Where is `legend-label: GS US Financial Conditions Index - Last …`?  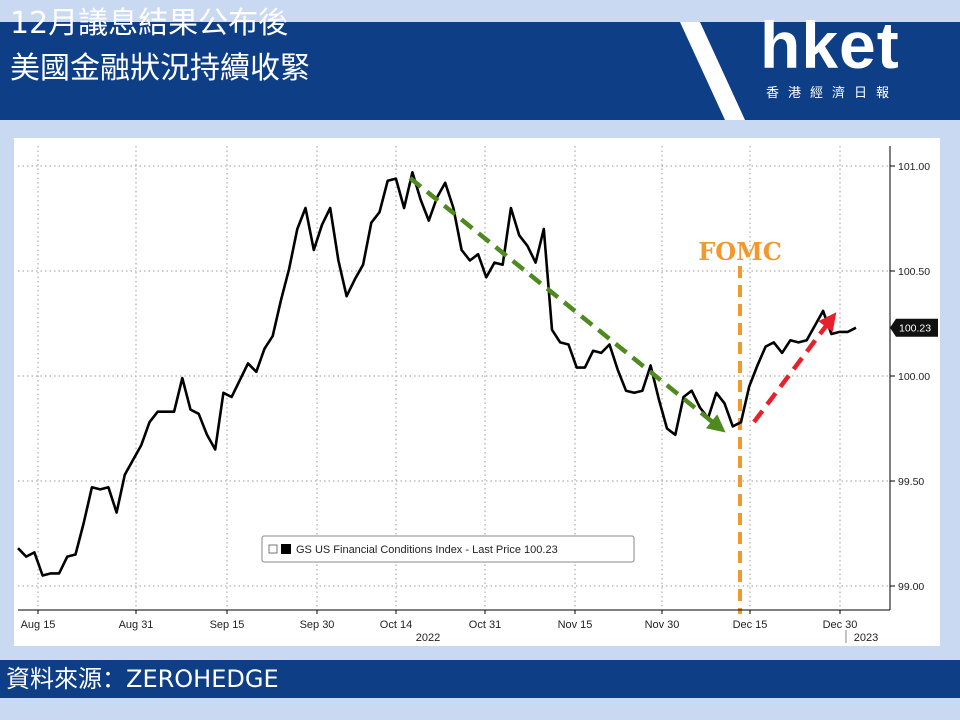 legend-label: GS US Financial Conditions Index - Last … is located at coordinates (427, 550).